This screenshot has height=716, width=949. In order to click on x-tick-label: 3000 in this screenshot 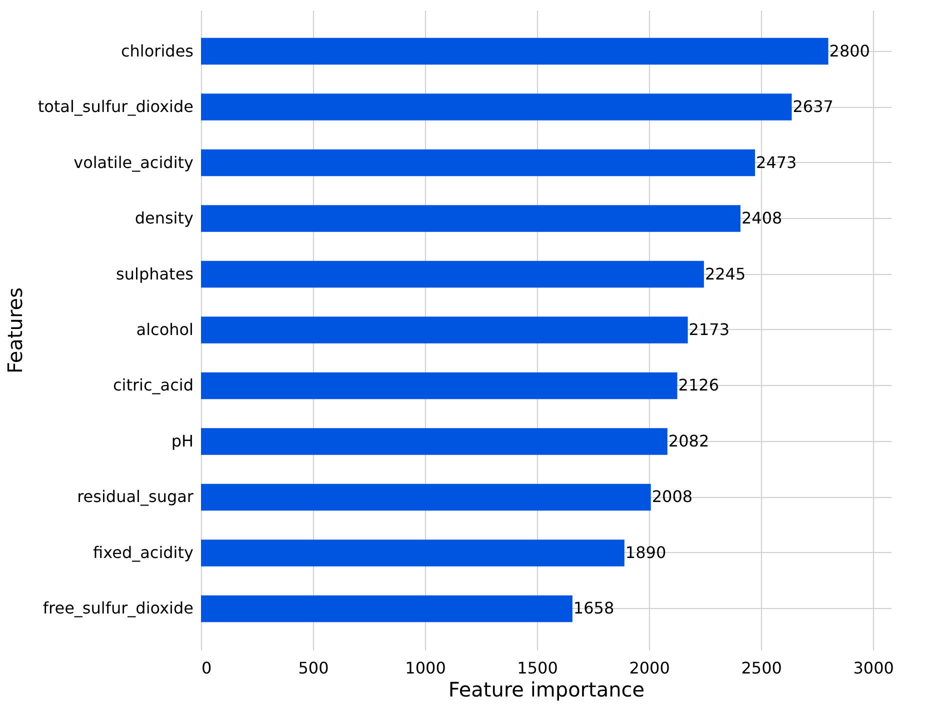, I will do `click(873, 668)`.